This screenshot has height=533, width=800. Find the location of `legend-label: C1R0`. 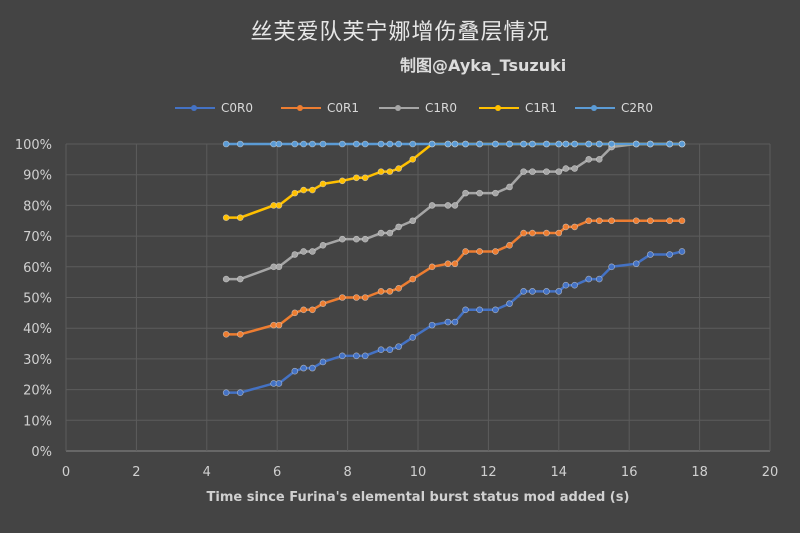

legend-label: C1R0 is located at coordinates (441, 108).